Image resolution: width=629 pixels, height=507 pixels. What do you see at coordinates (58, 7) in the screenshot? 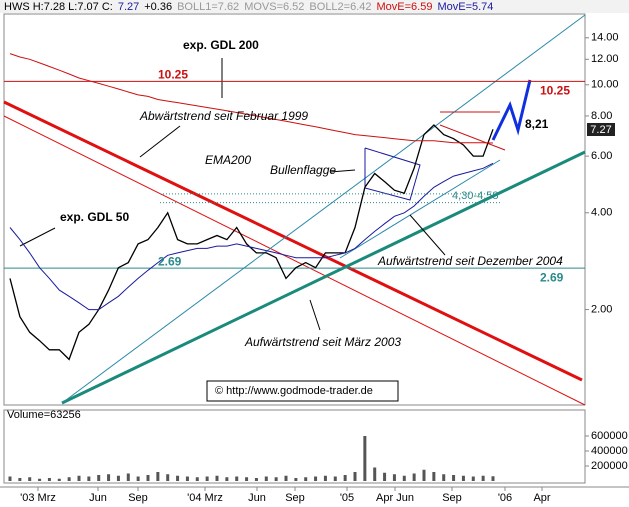
I see `header-item: HWS H:7.28 L:7.07 C:` at bounding box center [58, 7].